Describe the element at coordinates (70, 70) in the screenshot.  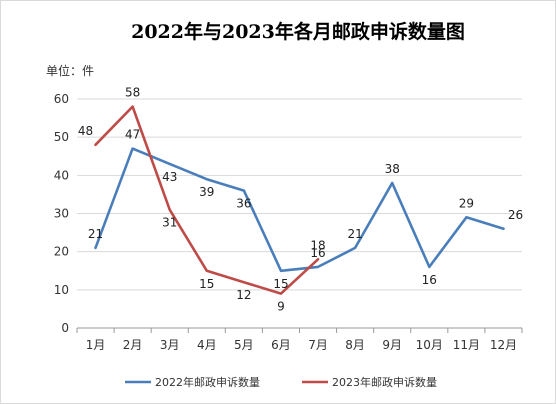
I see `unit-label: 单位：件` at that location.